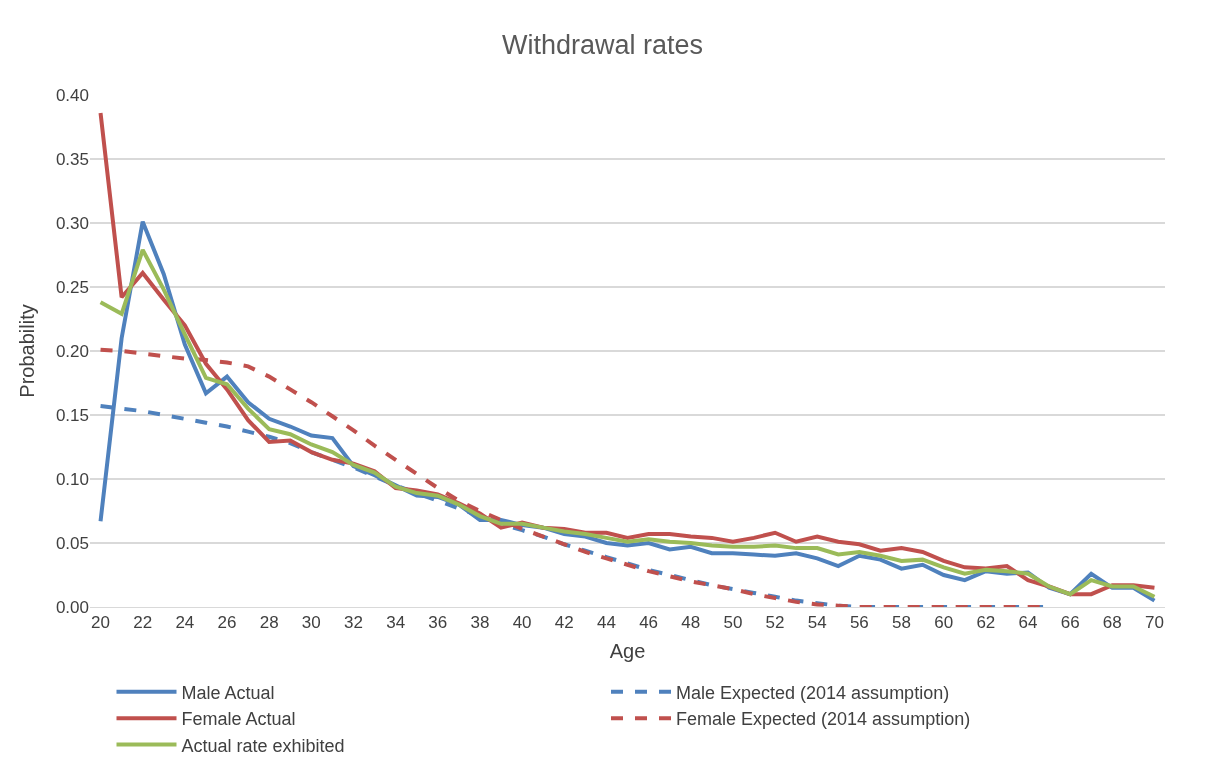 Image resolution: width=1205 pixels, height=775 pixels. I want to click on x-tick-label: 28, so click(269, 623).